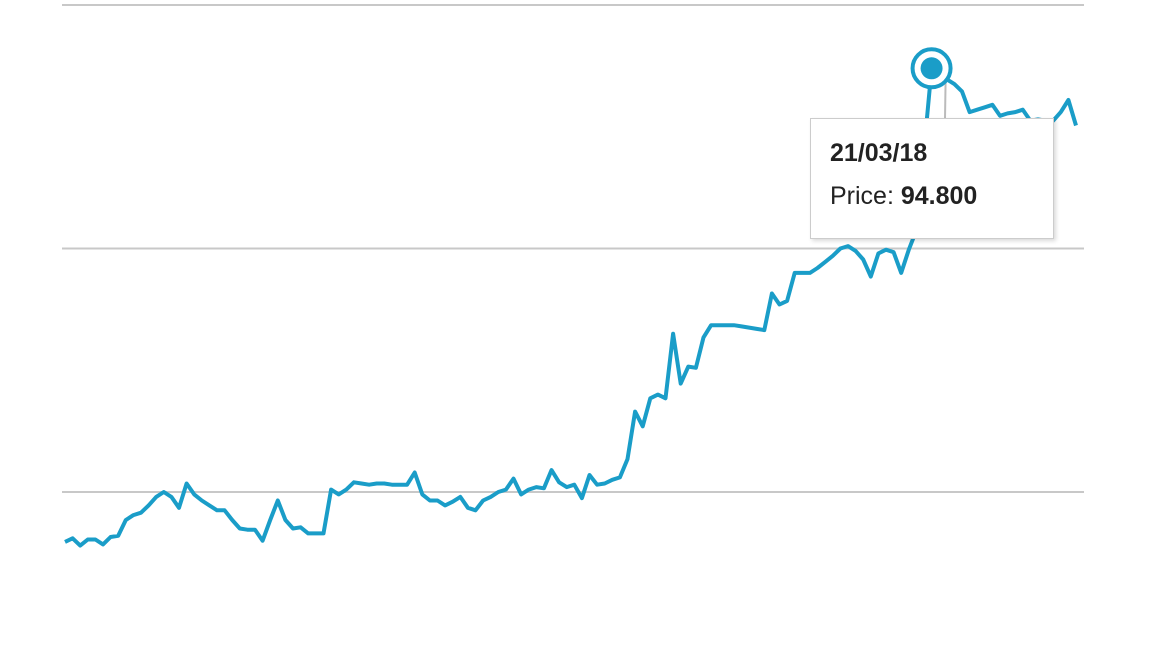  I want to click on hover-point, so click(931, 68).